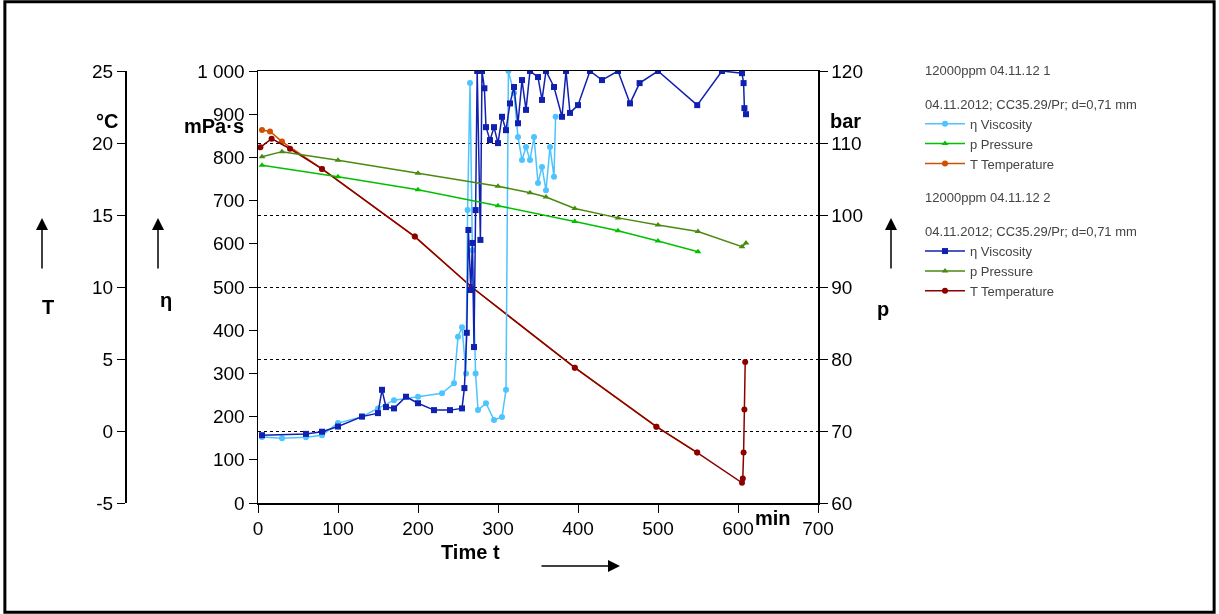 The width and height of the screenshot is (1219, 614). What do you see at coordinates (221, 71) in the screenshot?
I see `y2-tick-label: 1 000` at bounding box center [221, 71].